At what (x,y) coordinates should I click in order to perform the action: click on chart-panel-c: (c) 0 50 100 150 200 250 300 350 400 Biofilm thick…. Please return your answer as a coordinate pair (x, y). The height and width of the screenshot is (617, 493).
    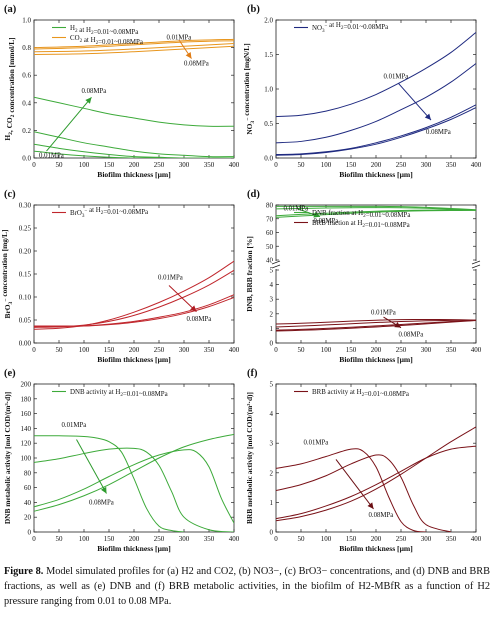
    Looking at the image, I should click on (120, 276).